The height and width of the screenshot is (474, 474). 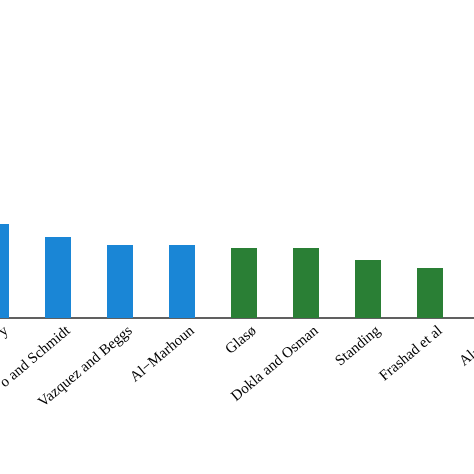 What do you see at coordinates (358, 345) in the screenshot?
I see `x-tick-label: Standing` at bounding box center [358, 345].